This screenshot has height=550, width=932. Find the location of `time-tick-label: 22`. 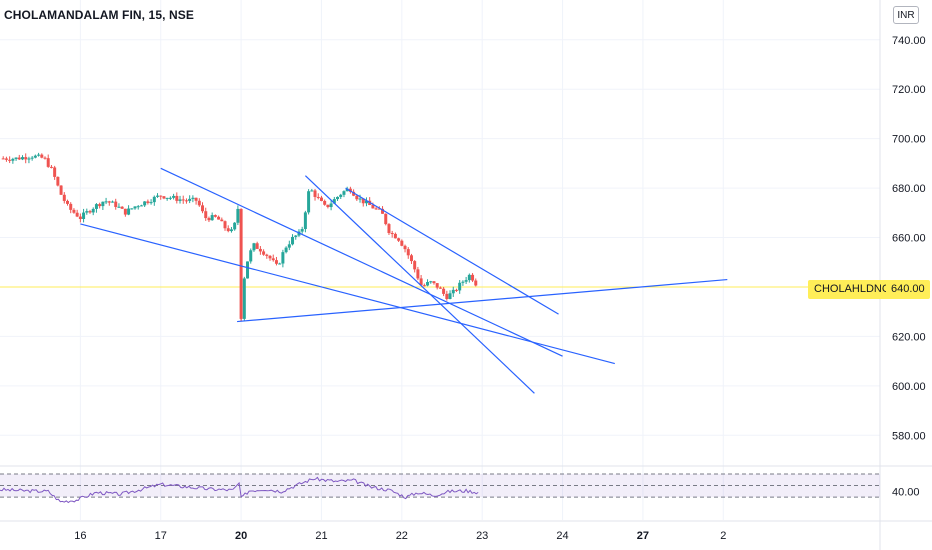

time-tick-label: 22 is located at coordinates (402, 536).